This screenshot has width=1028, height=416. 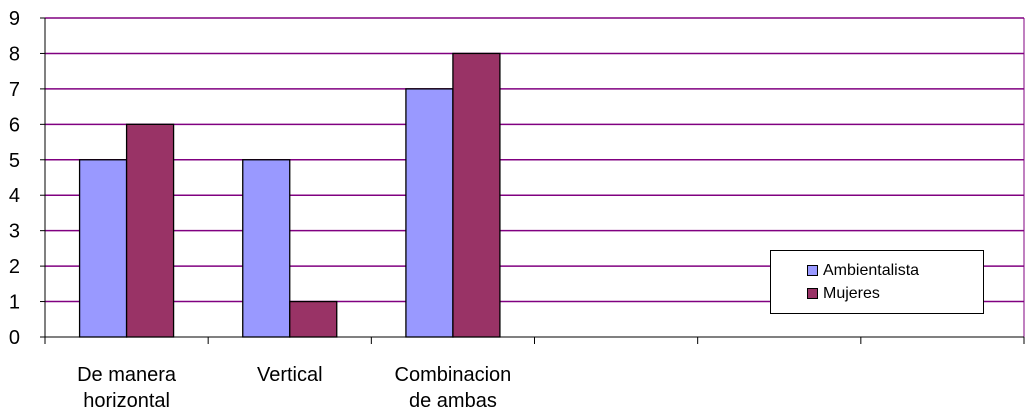 What do you see at coordinates (14, 54) in the screenshot?
I see `y-tick-label-8: 8` at bounding box center [14, 54].